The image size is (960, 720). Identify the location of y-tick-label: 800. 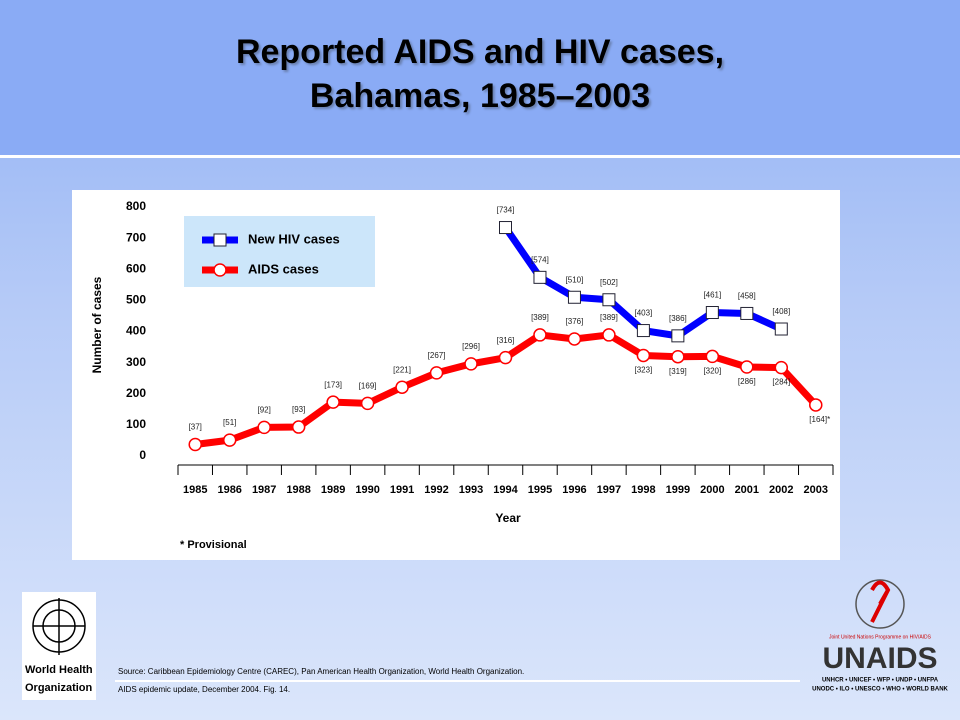
(136, 206).